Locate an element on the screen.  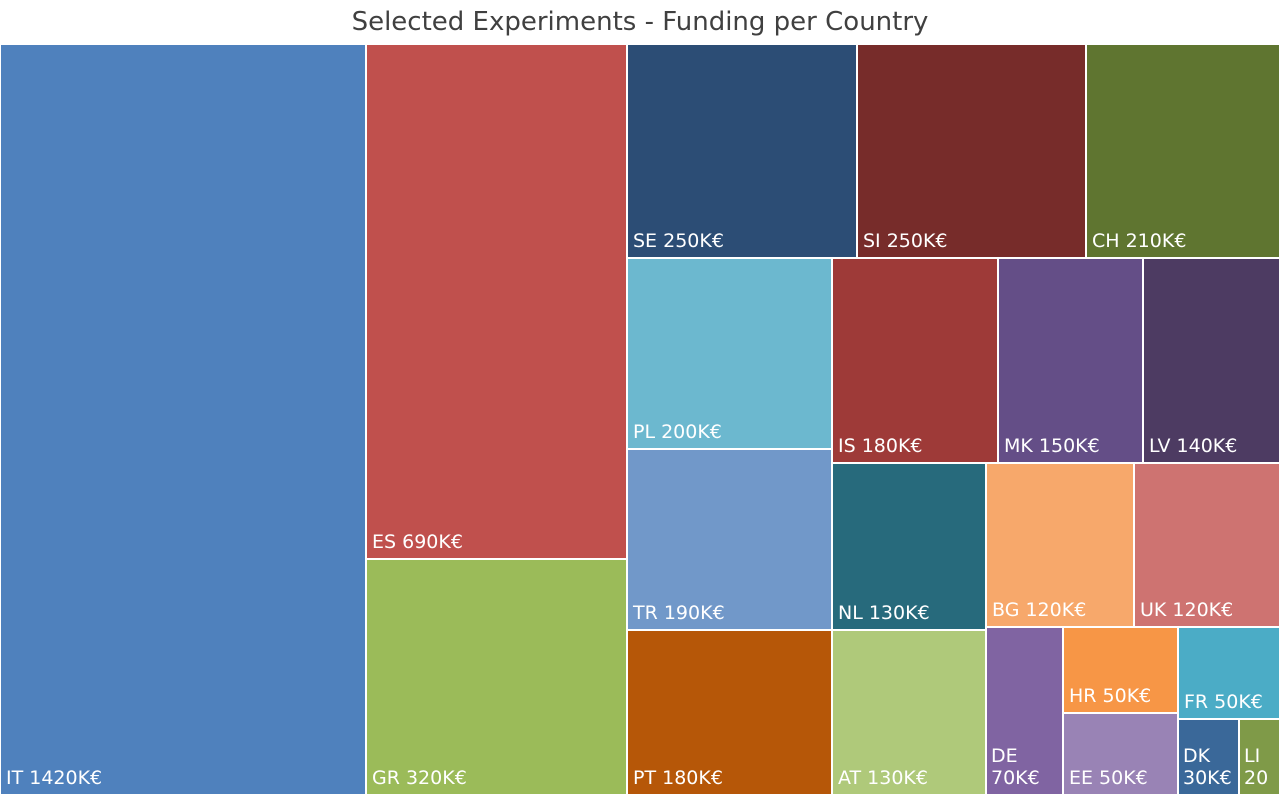
treemap-tile-hr: HR 50K€ is located at coordinates (1120, 670).